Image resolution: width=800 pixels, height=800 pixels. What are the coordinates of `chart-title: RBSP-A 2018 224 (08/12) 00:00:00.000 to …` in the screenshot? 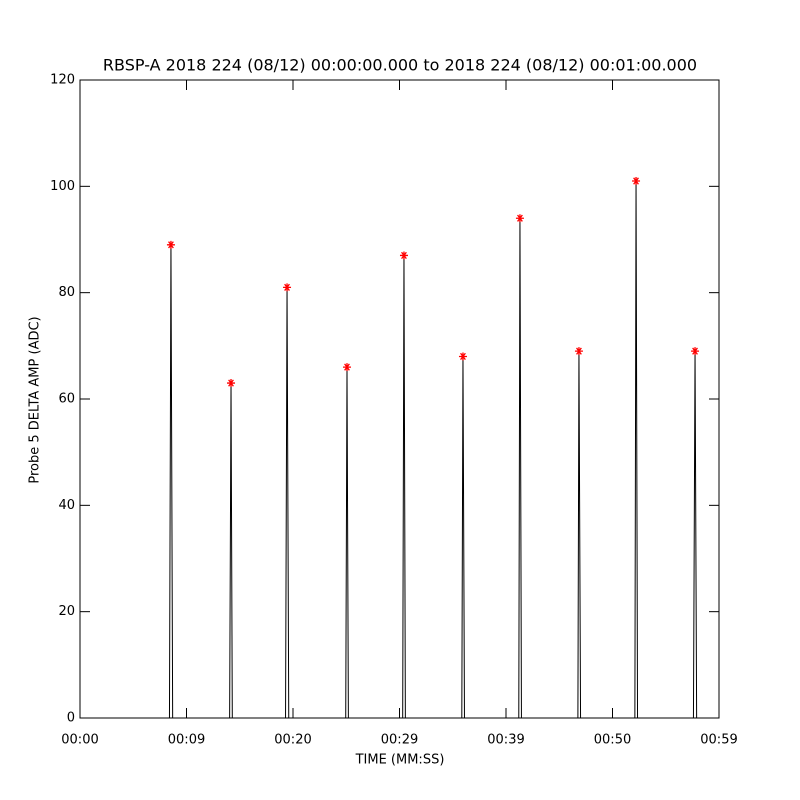 It's located at (400, 65).